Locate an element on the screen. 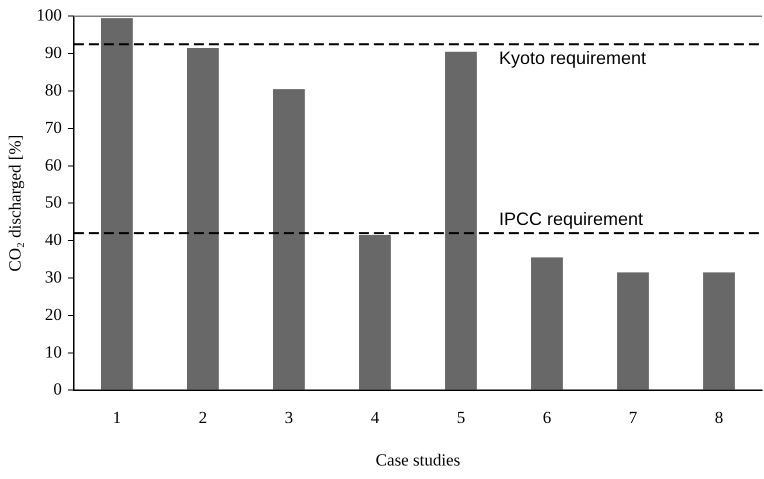 Image resolution: width=764 pixels, height=479 pixels. y-axis-title: CO₂ discharged [%] is located at coordinates (15, 203).